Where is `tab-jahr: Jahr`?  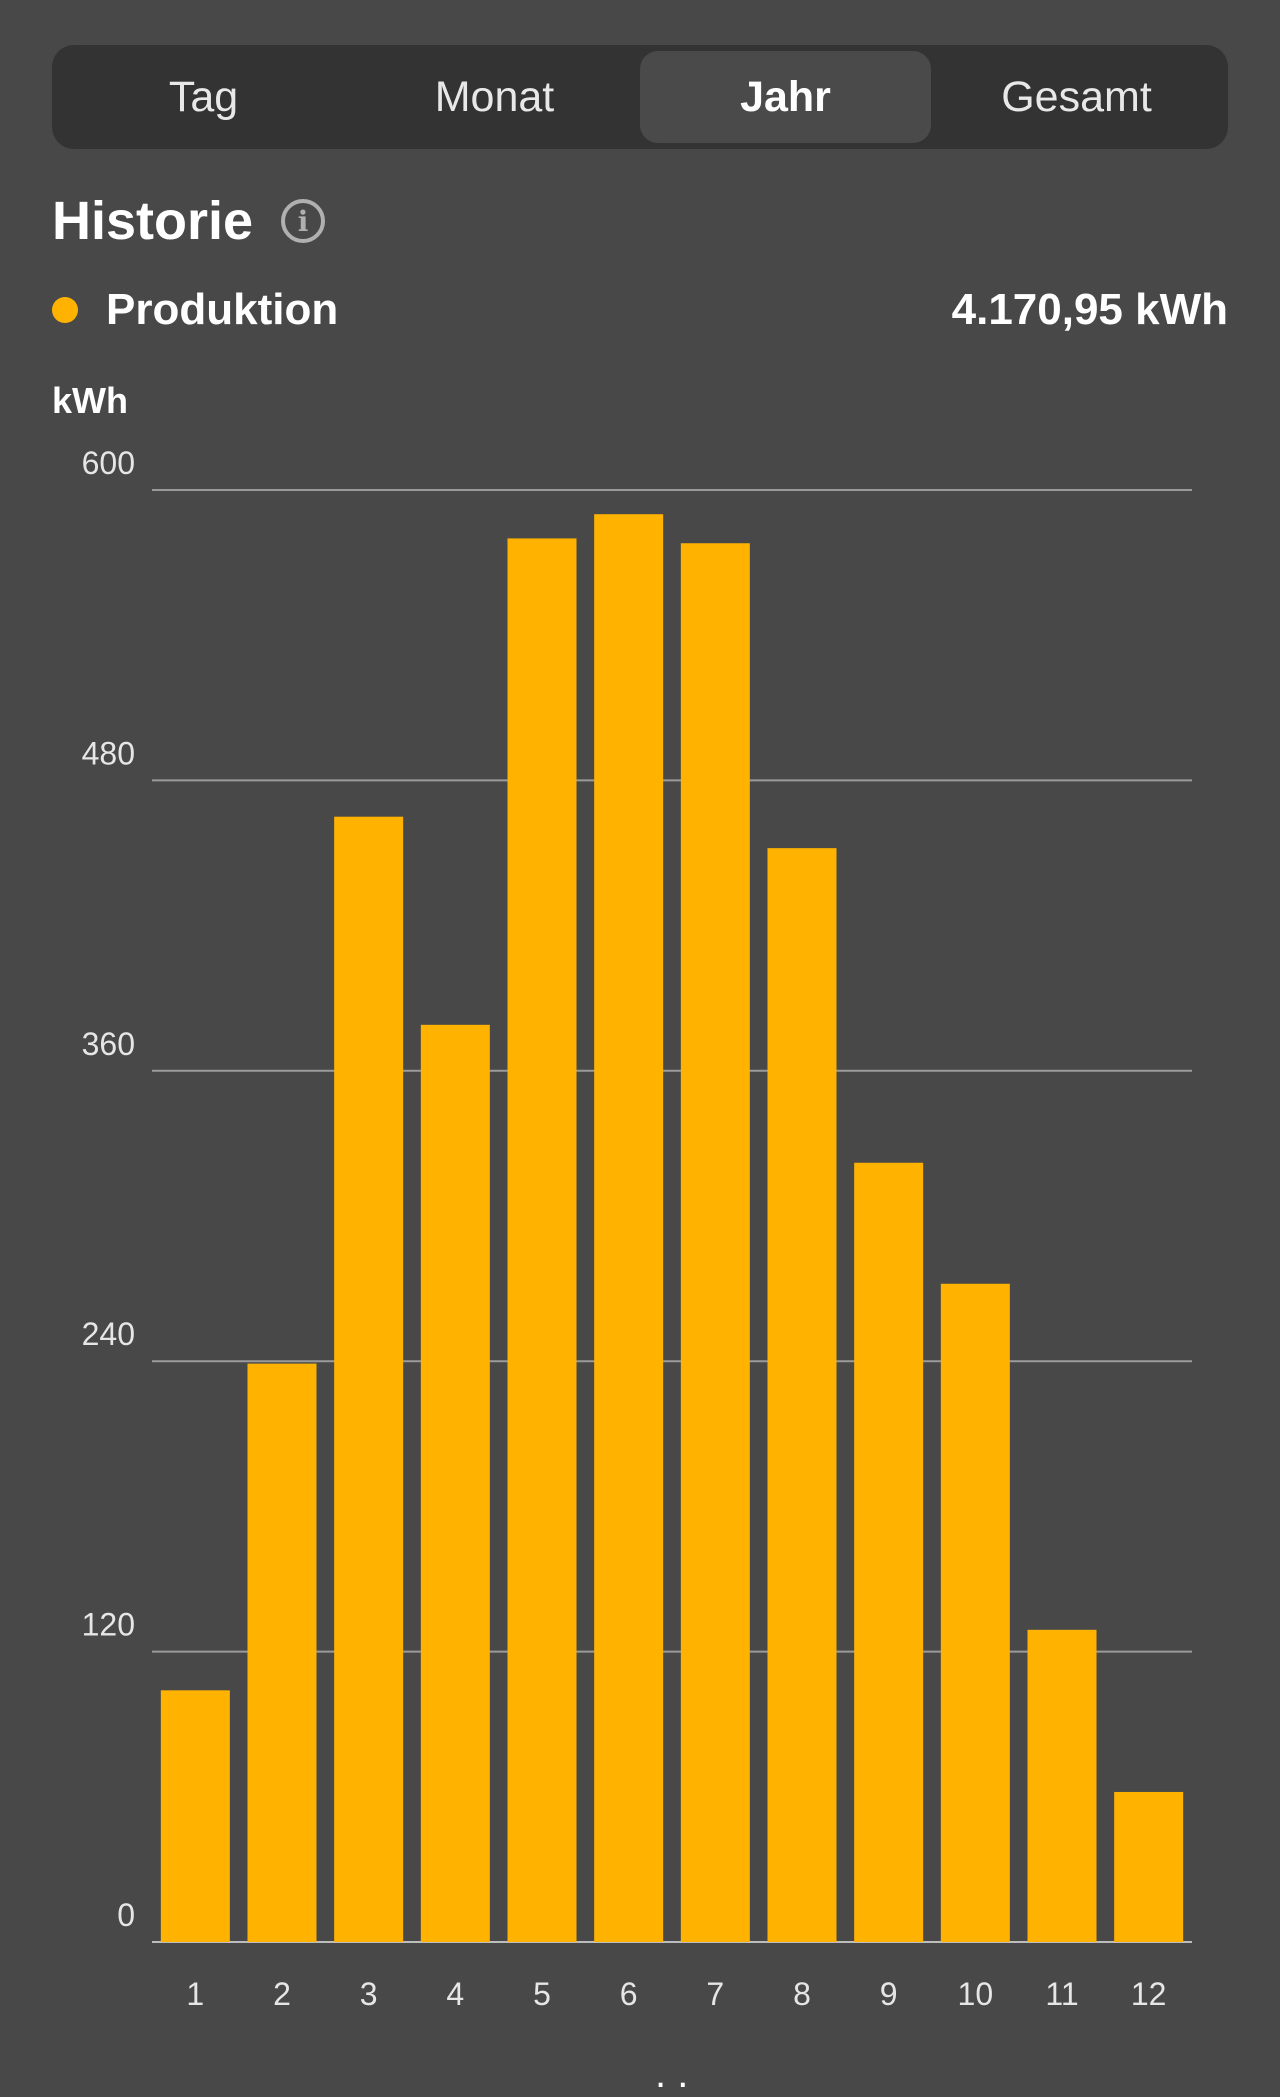 tab-jahr: Jahr is located at coordinates (785, 97).